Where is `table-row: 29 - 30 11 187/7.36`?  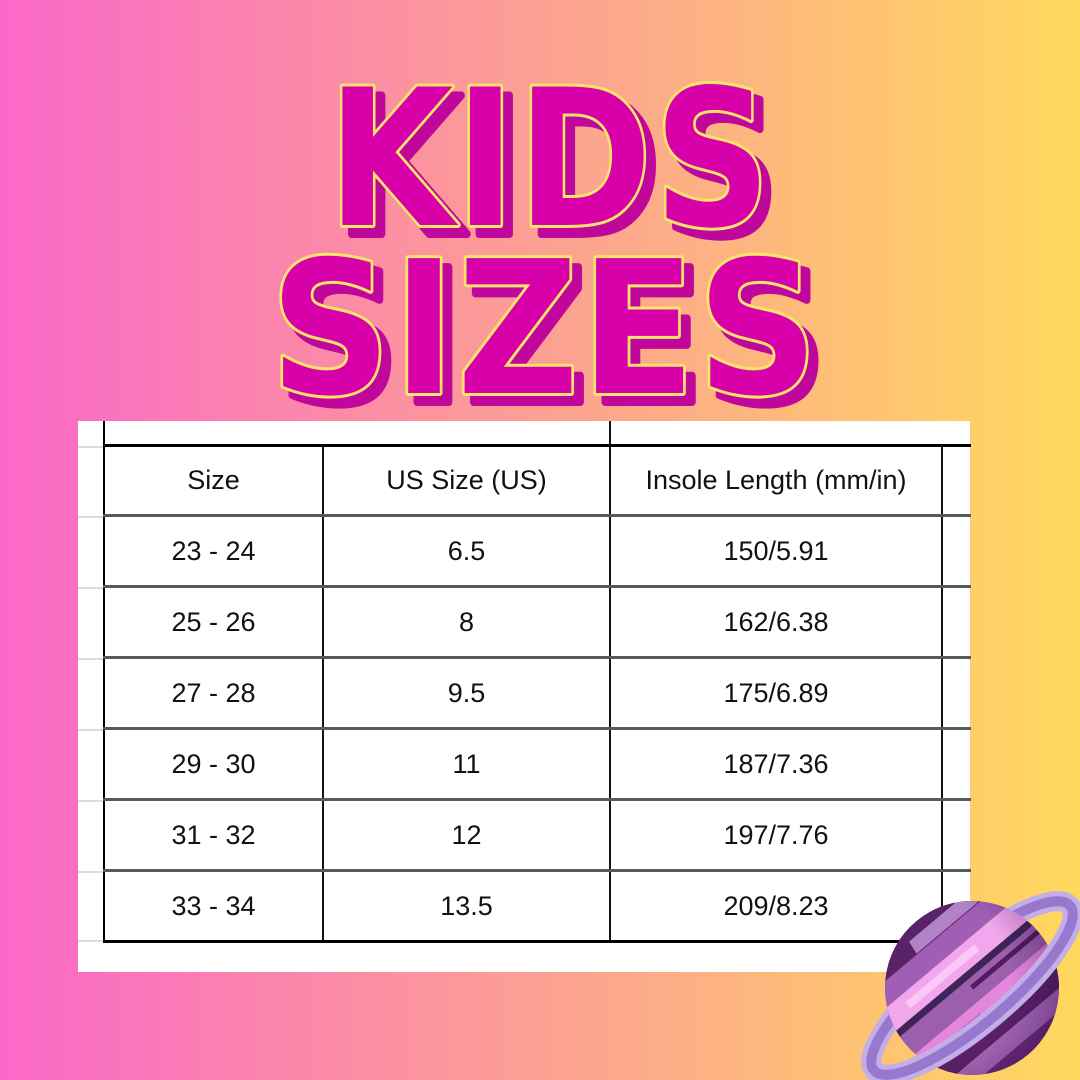 table-row: 29 - 30 11 187/7.36 is located at coordinates (537, 764).